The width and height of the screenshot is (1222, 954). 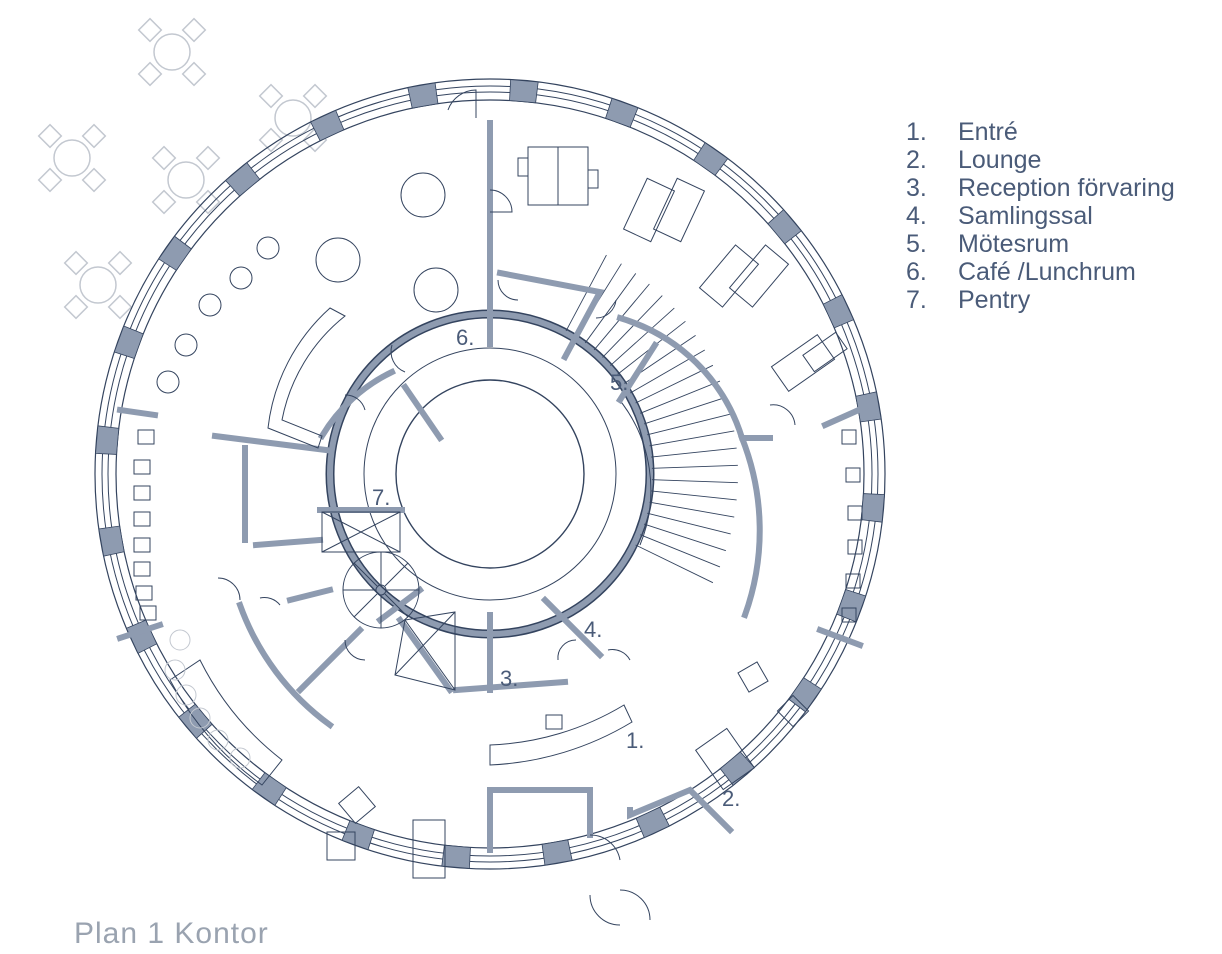 I want to click on legend-num: 7., so click(x=916, y=300).